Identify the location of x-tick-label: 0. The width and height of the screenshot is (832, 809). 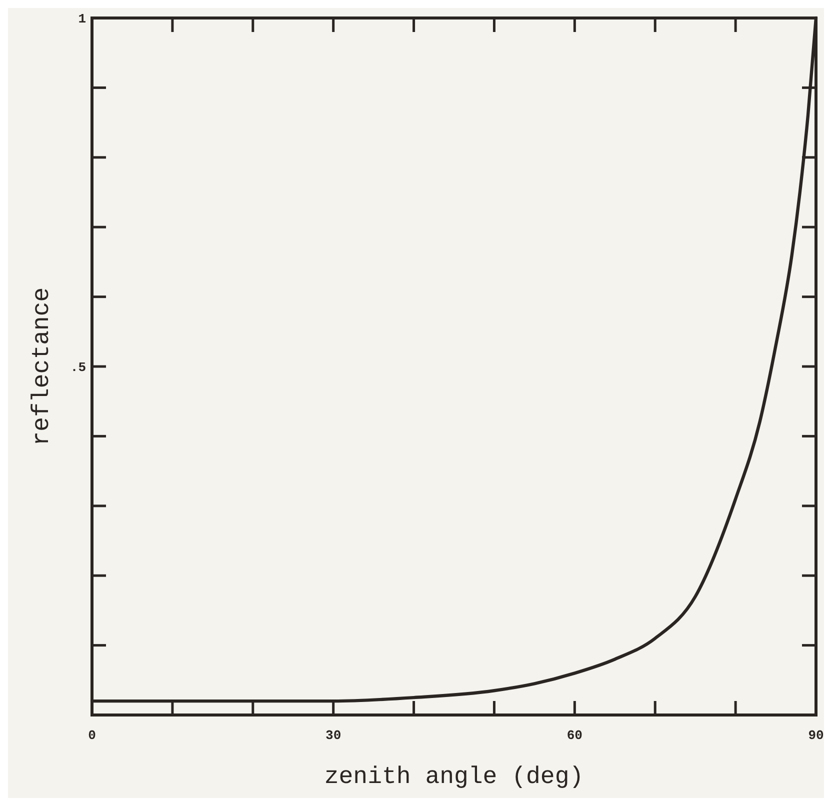
(92, 735).